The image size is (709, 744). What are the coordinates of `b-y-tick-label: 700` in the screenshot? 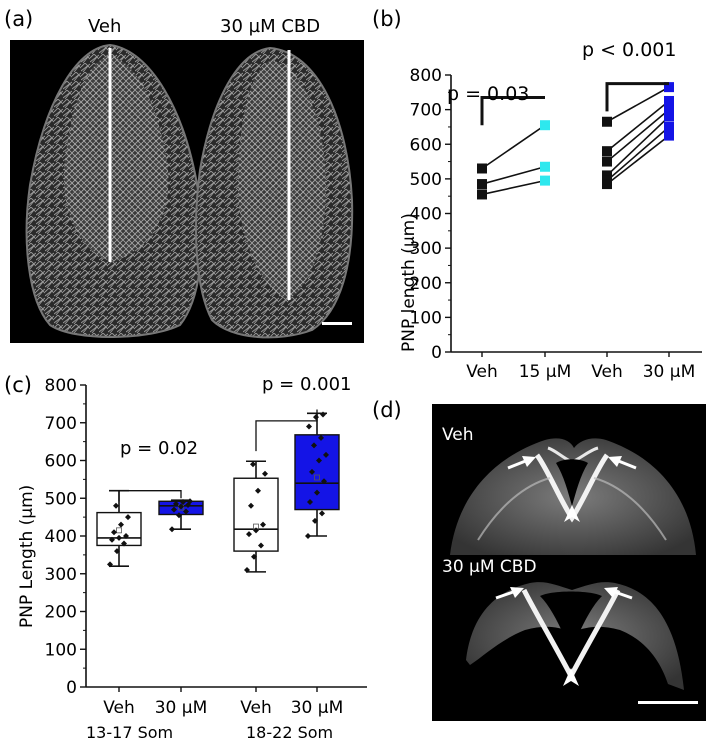 It's located at (426, 111).